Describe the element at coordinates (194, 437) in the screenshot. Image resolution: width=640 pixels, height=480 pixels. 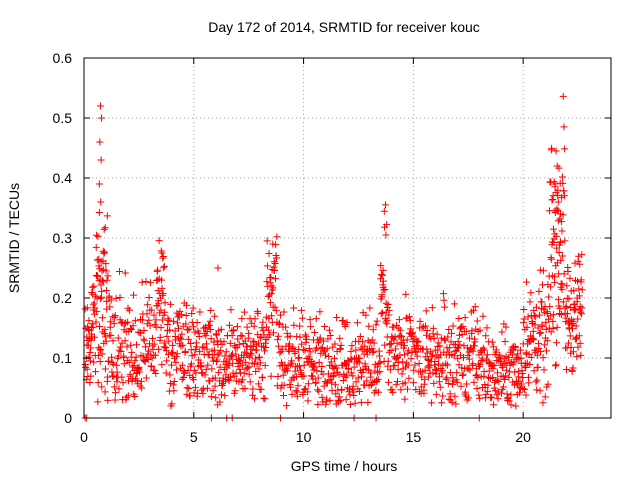
I see `x-tick-label: 5` at that location.